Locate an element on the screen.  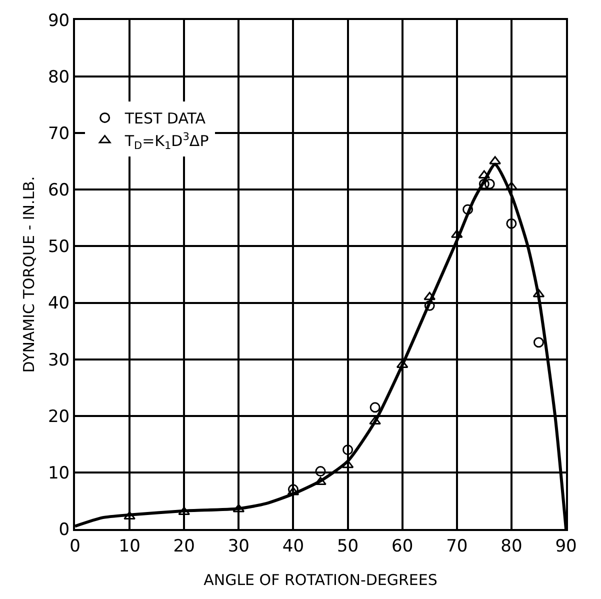
legend-label: T$_{D}$=K$_{1}$D$^{3}$ΔP is located at coordinates (166, 141).